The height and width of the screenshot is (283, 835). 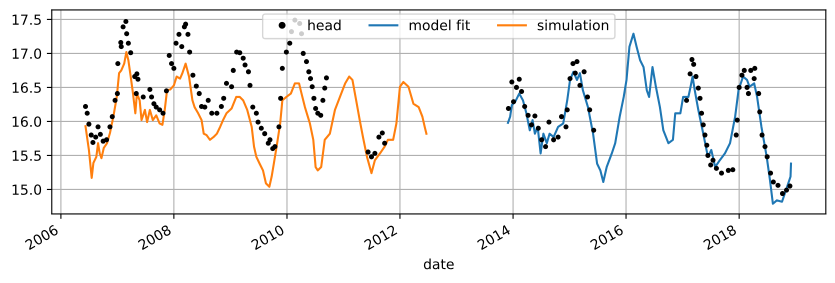 What do you see at coordinates (26, 155) in the screenshot?
I see `y-tick-label: 15.5` at bounding box center [26, 155].